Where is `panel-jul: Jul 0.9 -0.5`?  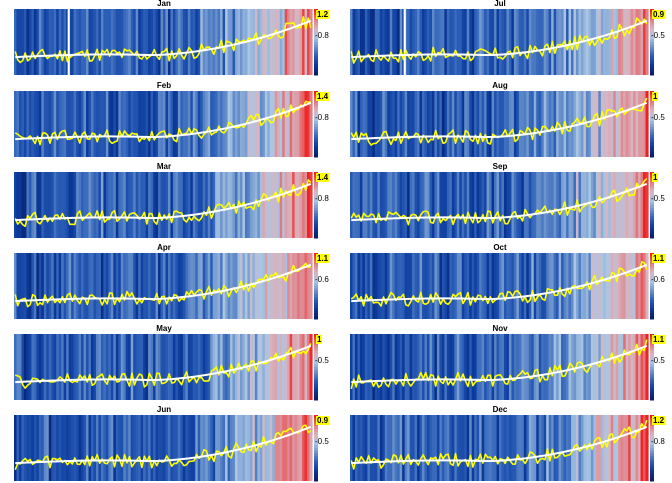 panel-jul: Jul 0.9 -0.5 is located at coordinates (511, 38).